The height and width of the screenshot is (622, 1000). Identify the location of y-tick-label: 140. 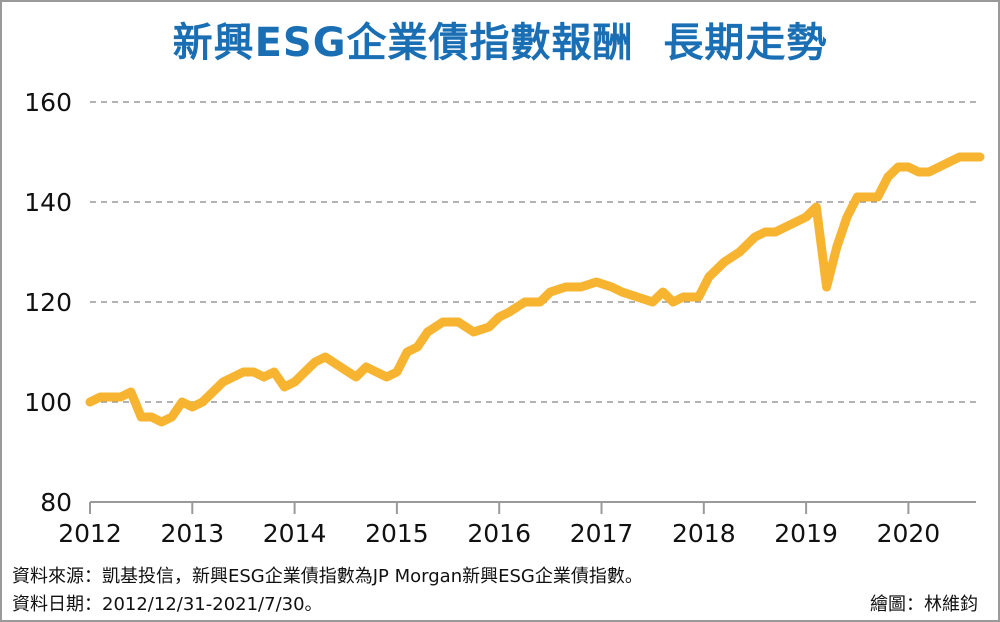
(48, 202).